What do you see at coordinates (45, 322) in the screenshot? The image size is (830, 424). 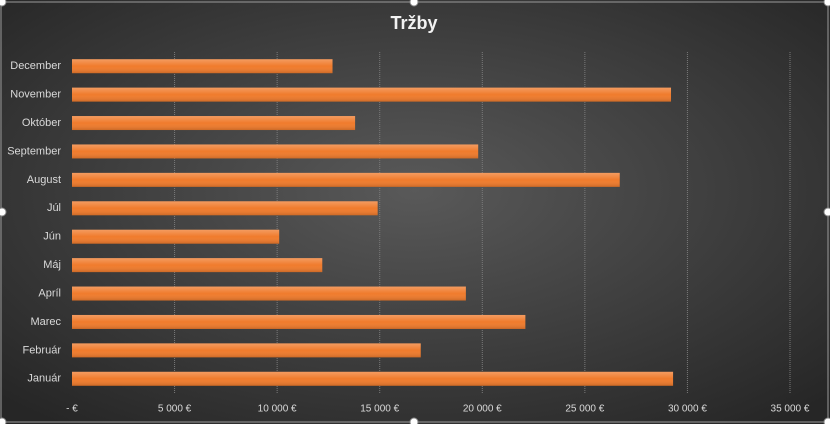 I see `y-tick-label: Marec` at bounding box center [45, 322].